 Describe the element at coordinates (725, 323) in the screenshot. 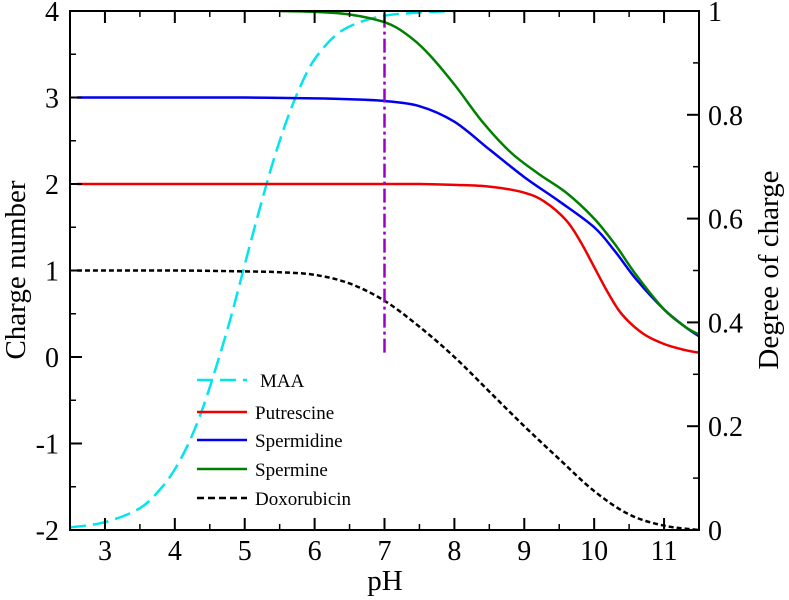

I see `y-tick-label-right: 0.4` at that location.